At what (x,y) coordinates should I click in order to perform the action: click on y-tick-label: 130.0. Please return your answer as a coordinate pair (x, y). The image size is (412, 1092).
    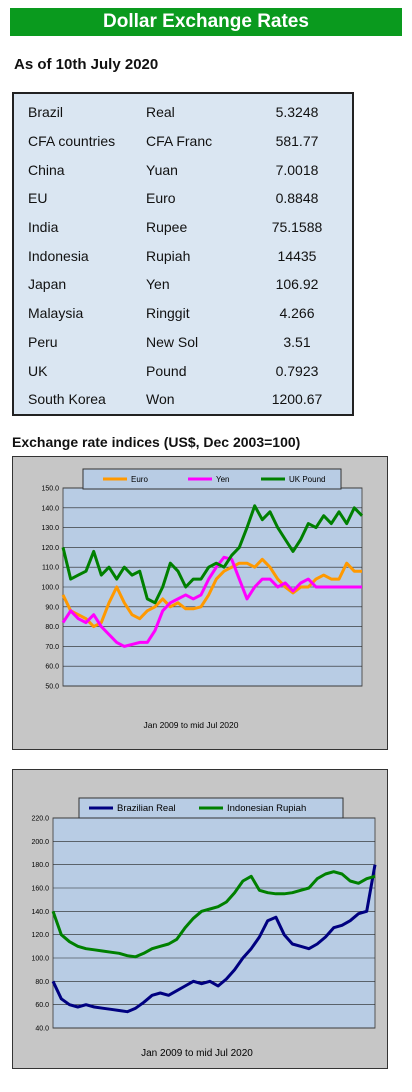
    Looking at the image, I should click on (50, 528).